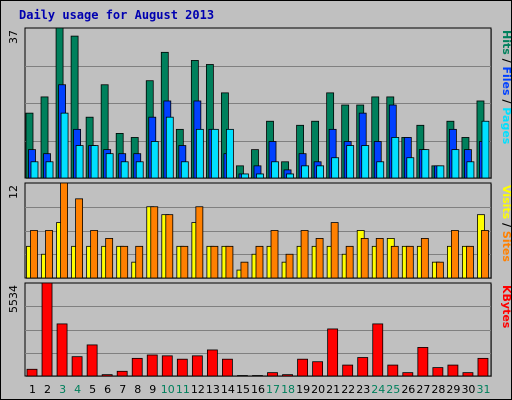  What do you see at coordinates (468, 389) in the screenshot?
I see `x-tick-label: 30` at bounding box center [468, 389].